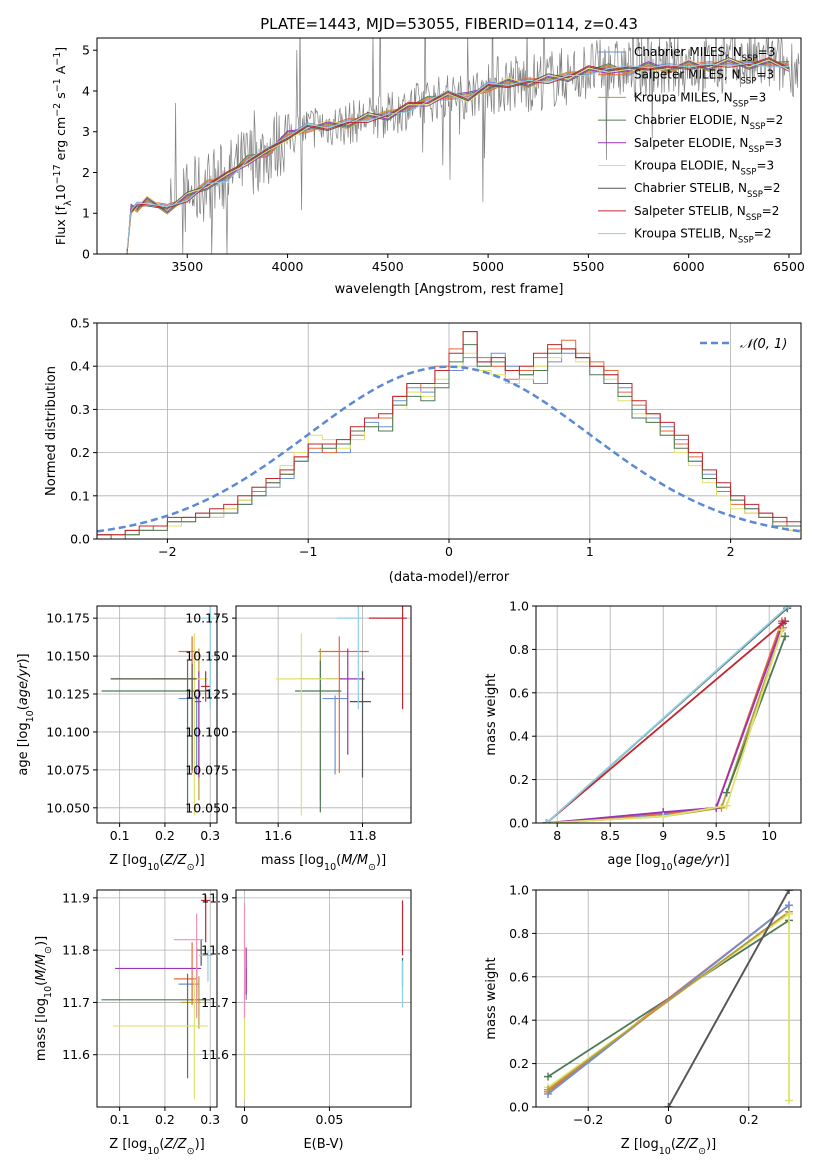 This screenshot has height=1170, width=819. Describe the element at coordinates (687, 75) in the screenshot. I see `legend-text: Salpeter MILES, N` at that location.